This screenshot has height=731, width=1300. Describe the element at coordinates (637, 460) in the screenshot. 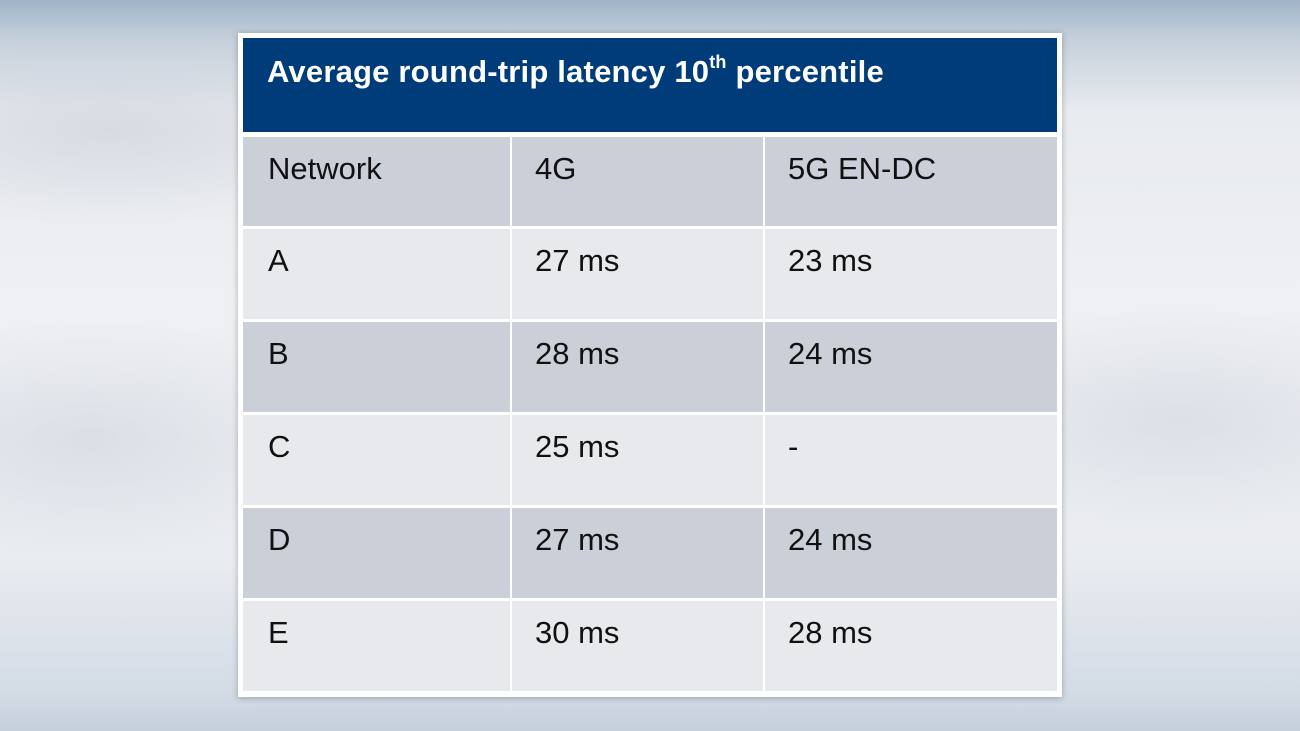

I see `table-cell-4g-latency: 25 ms` at that location.